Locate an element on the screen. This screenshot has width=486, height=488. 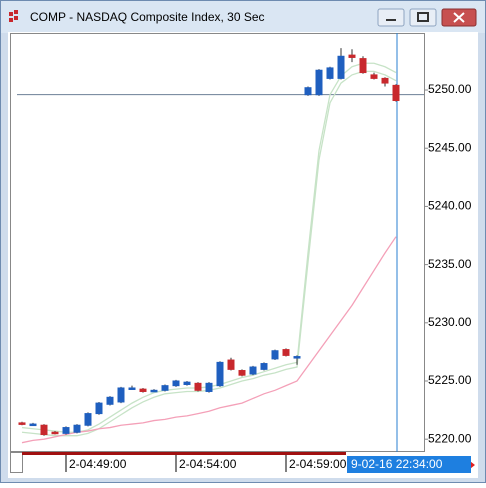
y-tick-label: 5230.00 is located at coordinates (450, 322).